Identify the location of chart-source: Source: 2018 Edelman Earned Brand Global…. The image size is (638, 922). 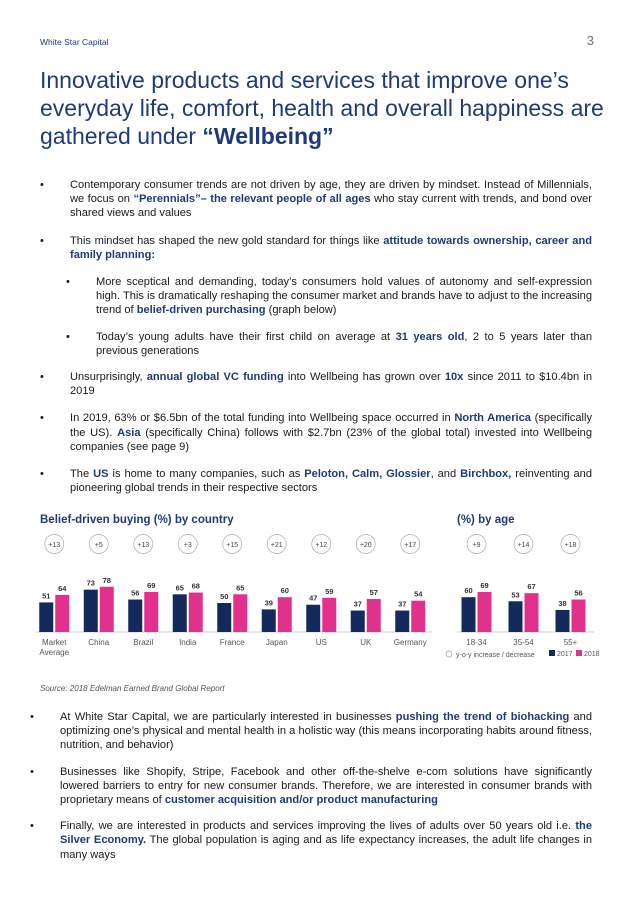
(132, 688).